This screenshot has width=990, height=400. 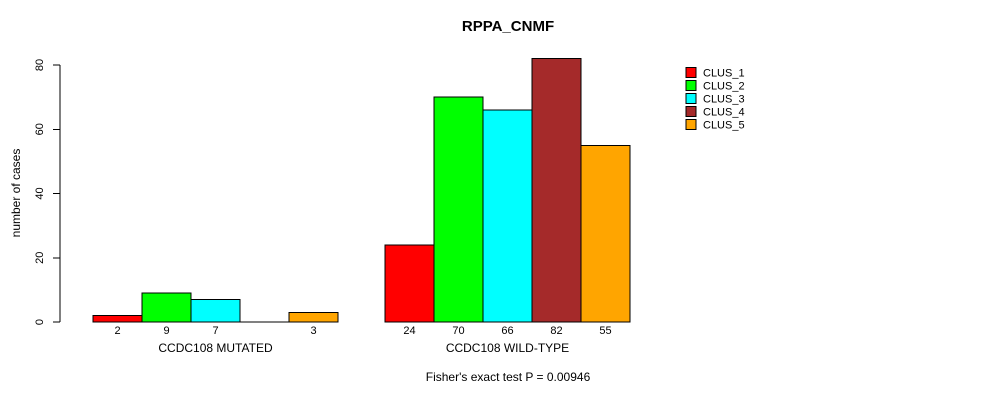 I want to click on y-tick-label: 0, so click(x=40, y=322).